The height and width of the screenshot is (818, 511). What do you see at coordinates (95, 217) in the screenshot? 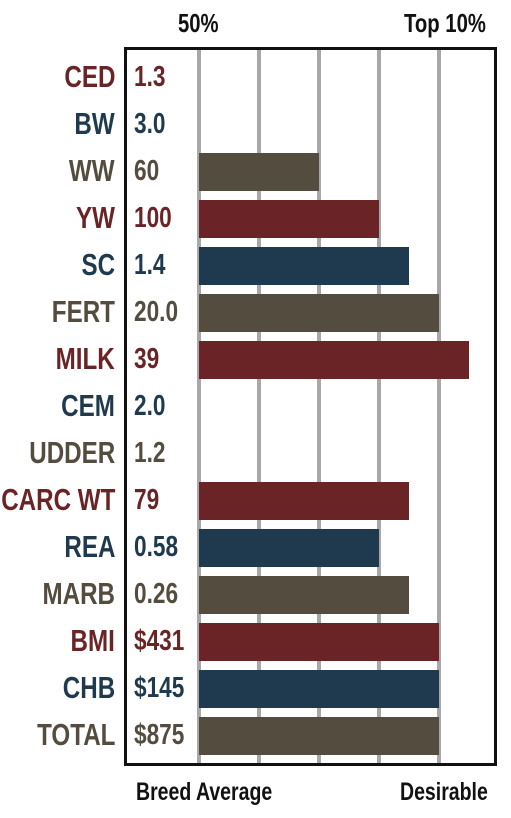
I see `category-label-text: YW` at bounding box center [95, 217].